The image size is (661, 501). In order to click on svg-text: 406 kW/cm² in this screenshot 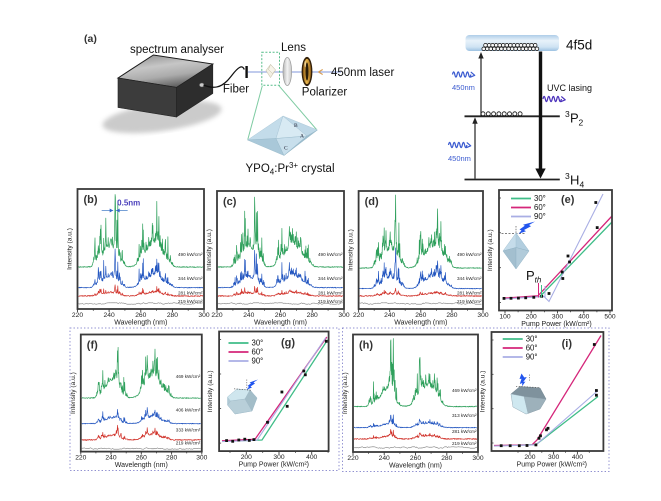, I will do `click(188, 410)`.